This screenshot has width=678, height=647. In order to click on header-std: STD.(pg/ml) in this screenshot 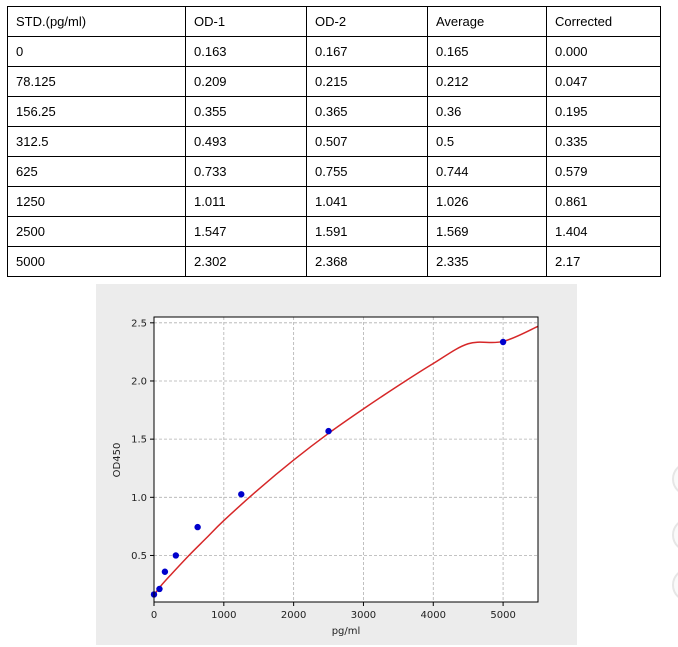, I will do `click(96, 21)`.